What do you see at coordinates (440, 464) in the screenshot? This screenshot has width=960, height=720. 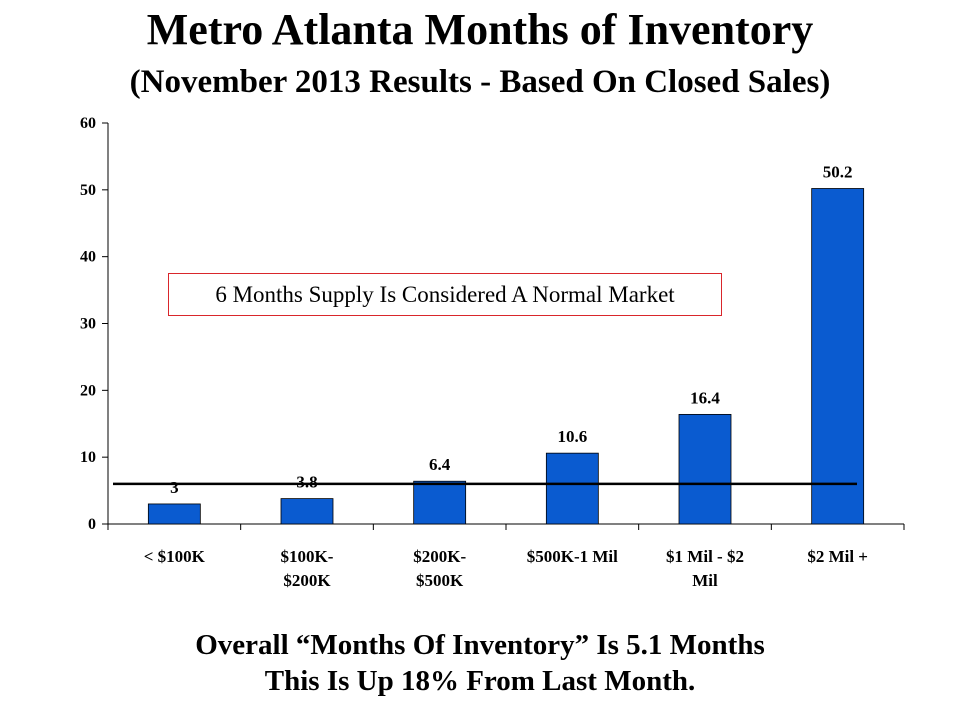 I see `data-label: 6.4` at bounding box center [440, 464].